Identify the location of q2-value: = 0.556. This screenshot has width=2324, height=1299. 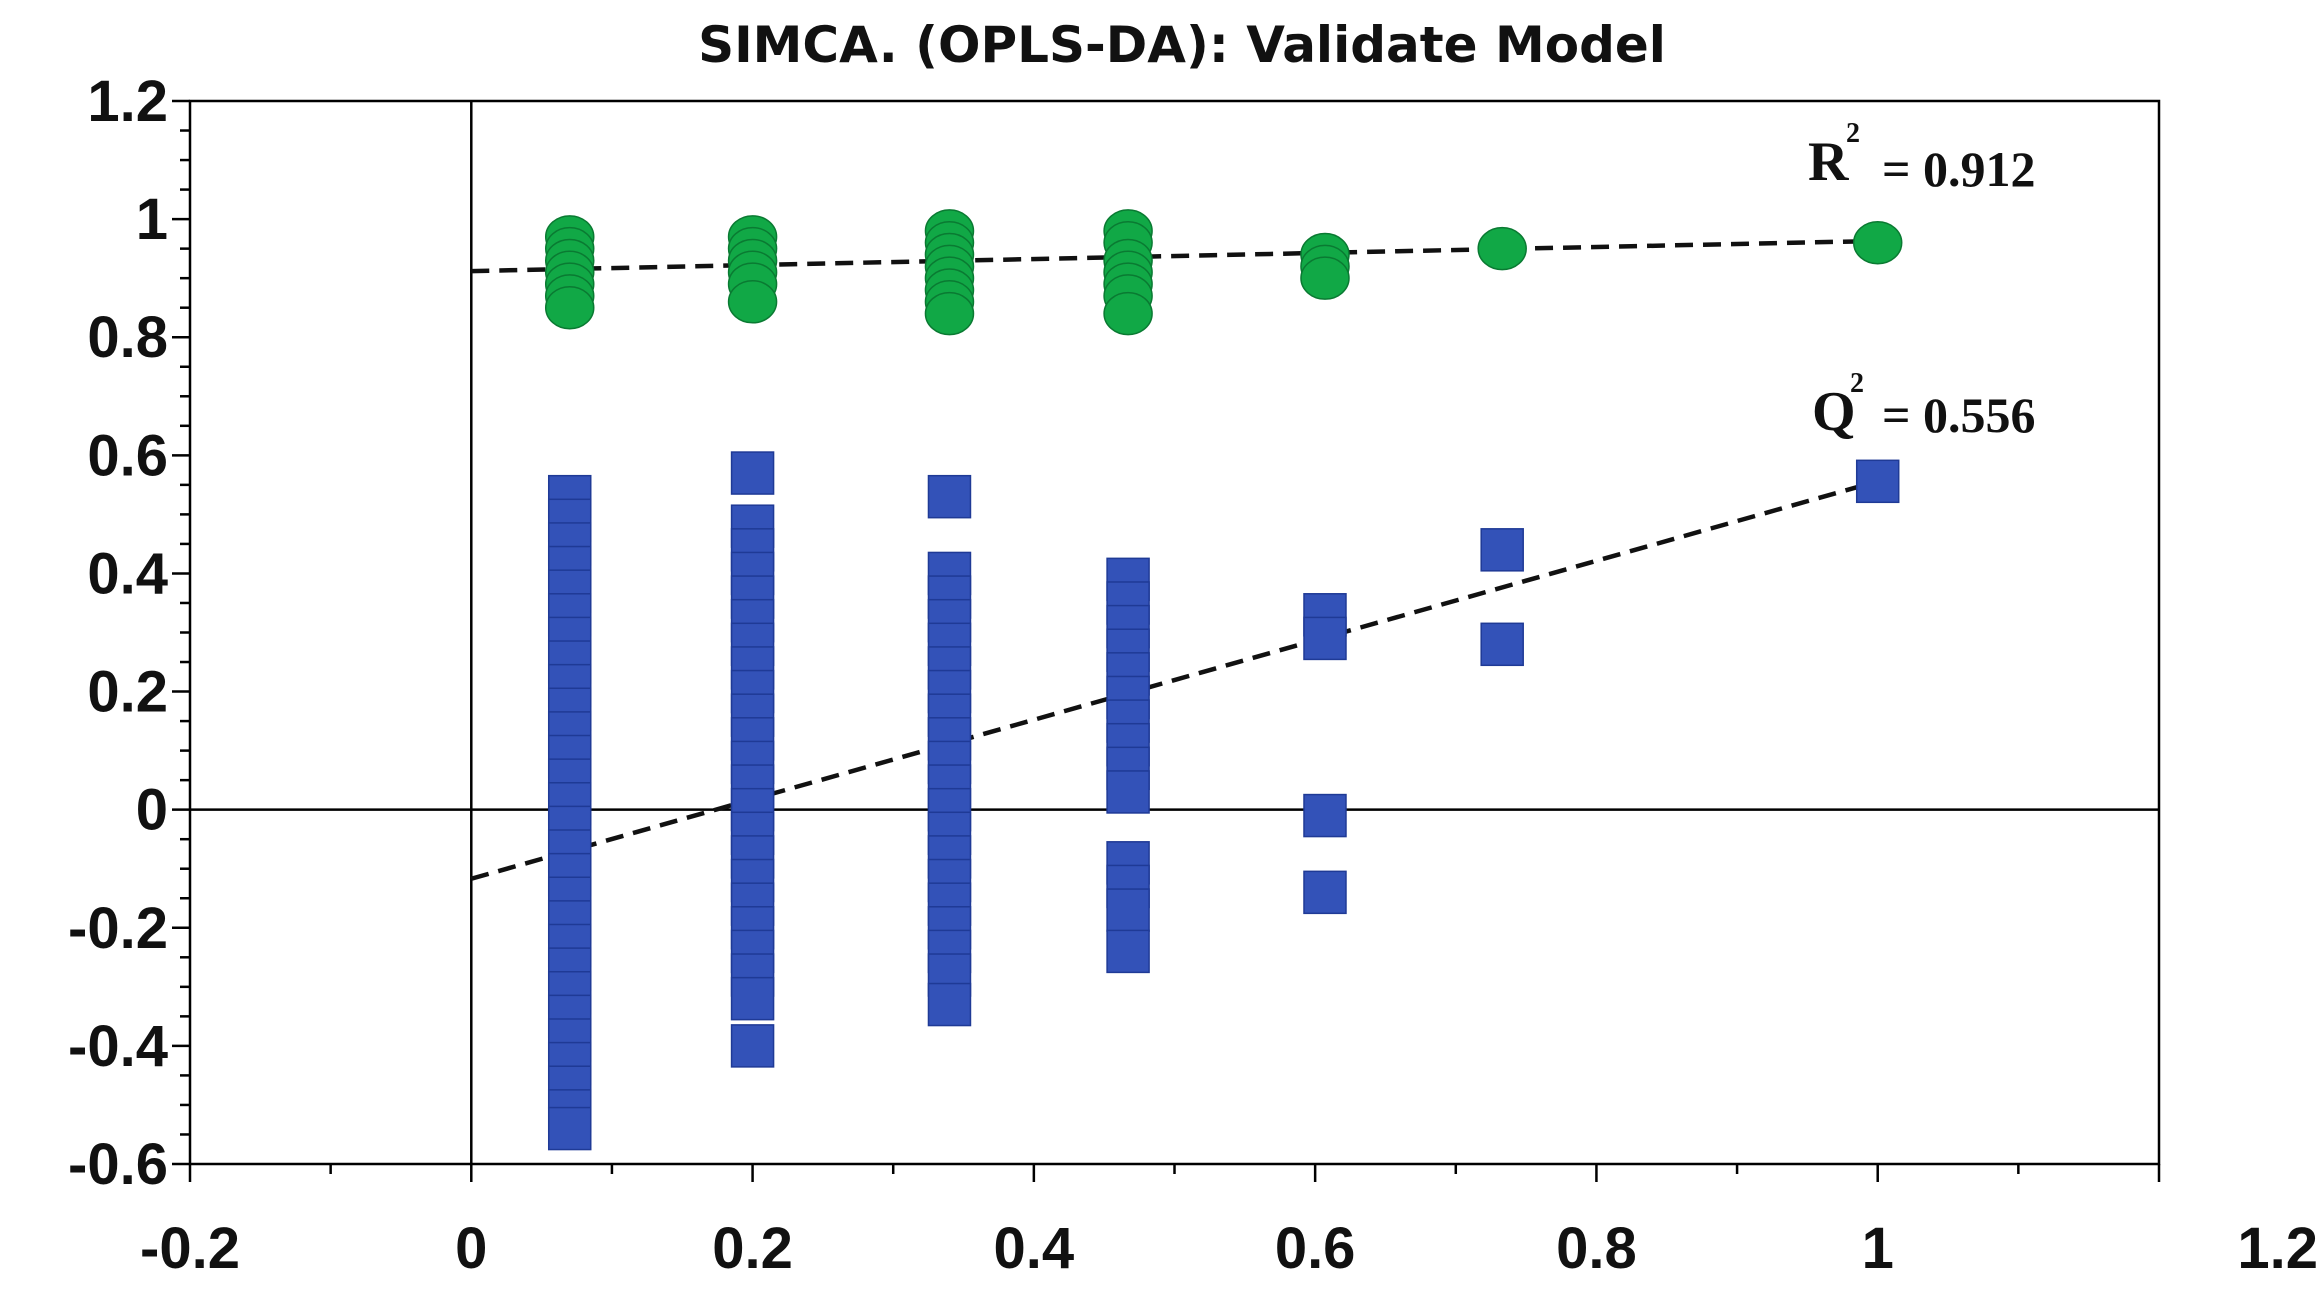
(1959, 415).